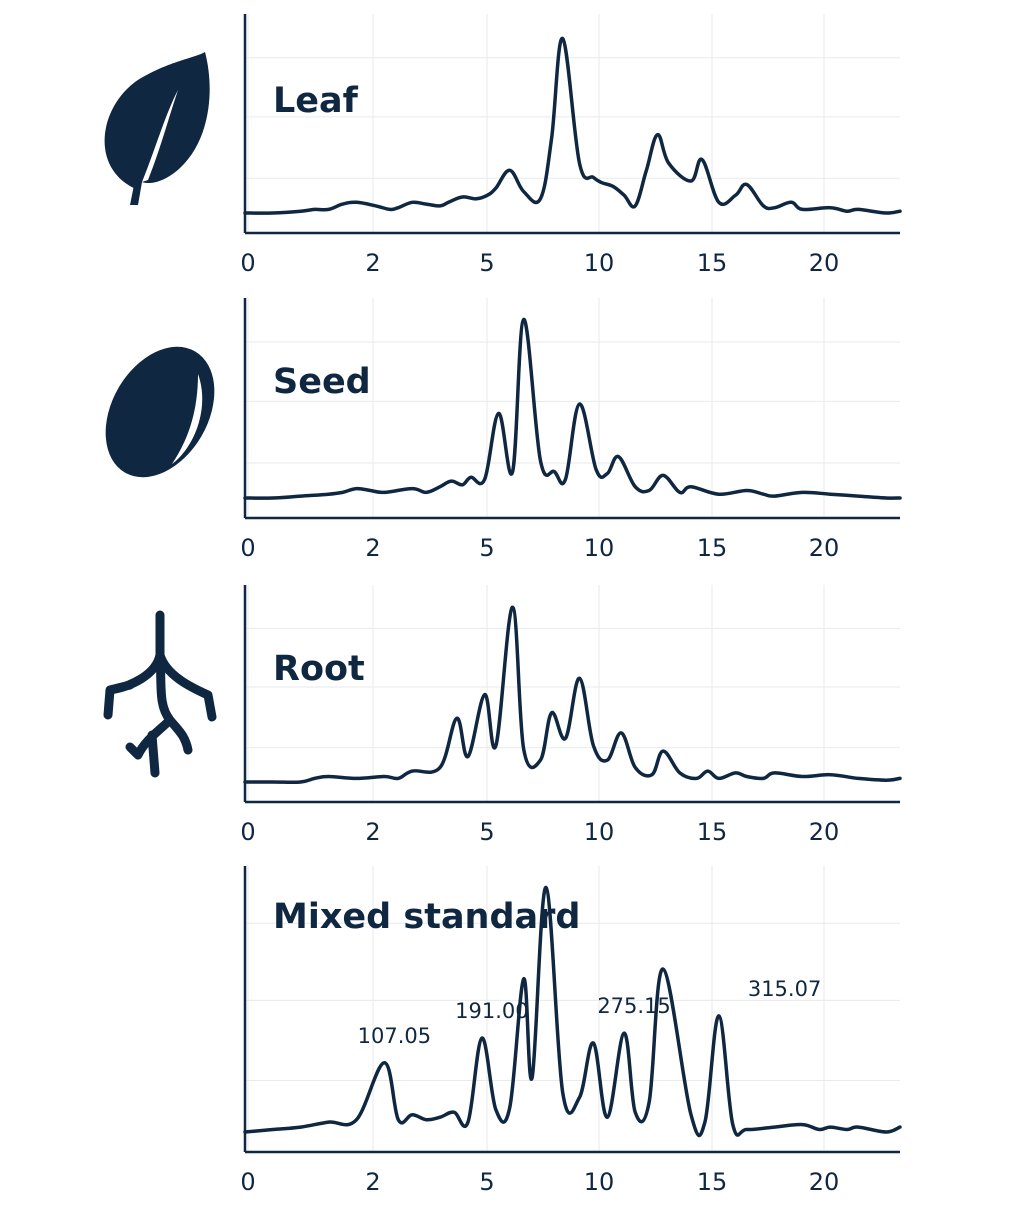 Image resolution: width=1024 pixels, height=1226 pixels. Describe the element at coordinates (784, 989) in the screenshot. I see `peak-annotation: 315.07` at that location.